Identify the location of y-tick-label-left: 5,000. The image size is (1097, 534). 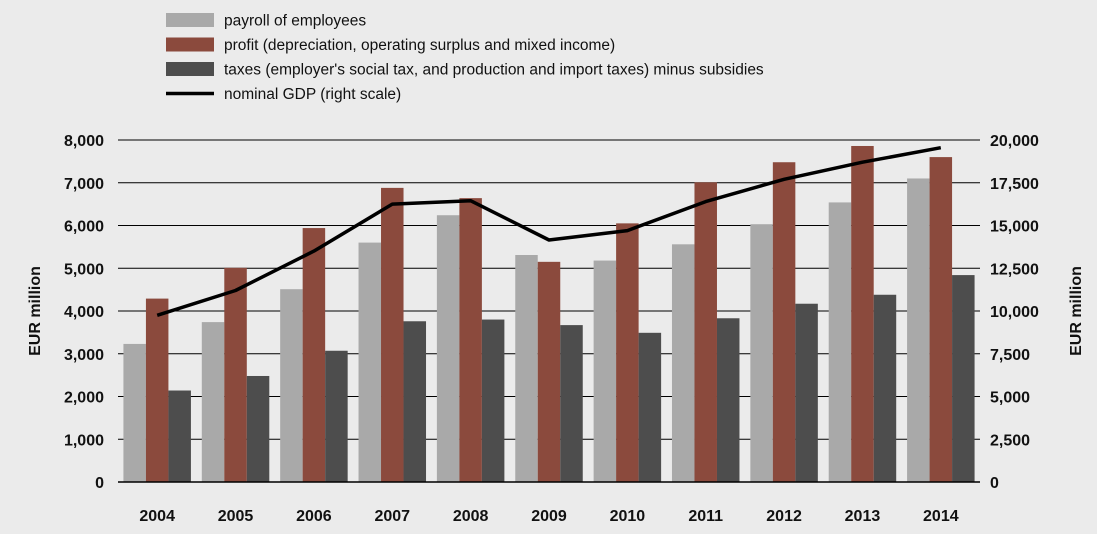
(84, 269).